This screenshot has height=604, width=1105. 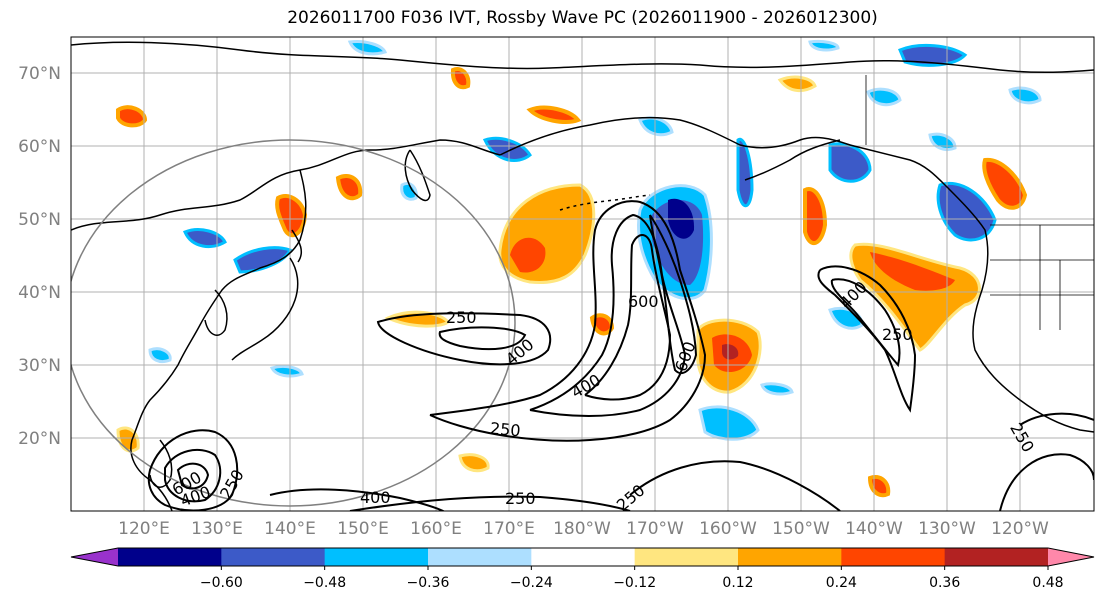 I want to click on japan-coastline, so click(x=267, y=295).